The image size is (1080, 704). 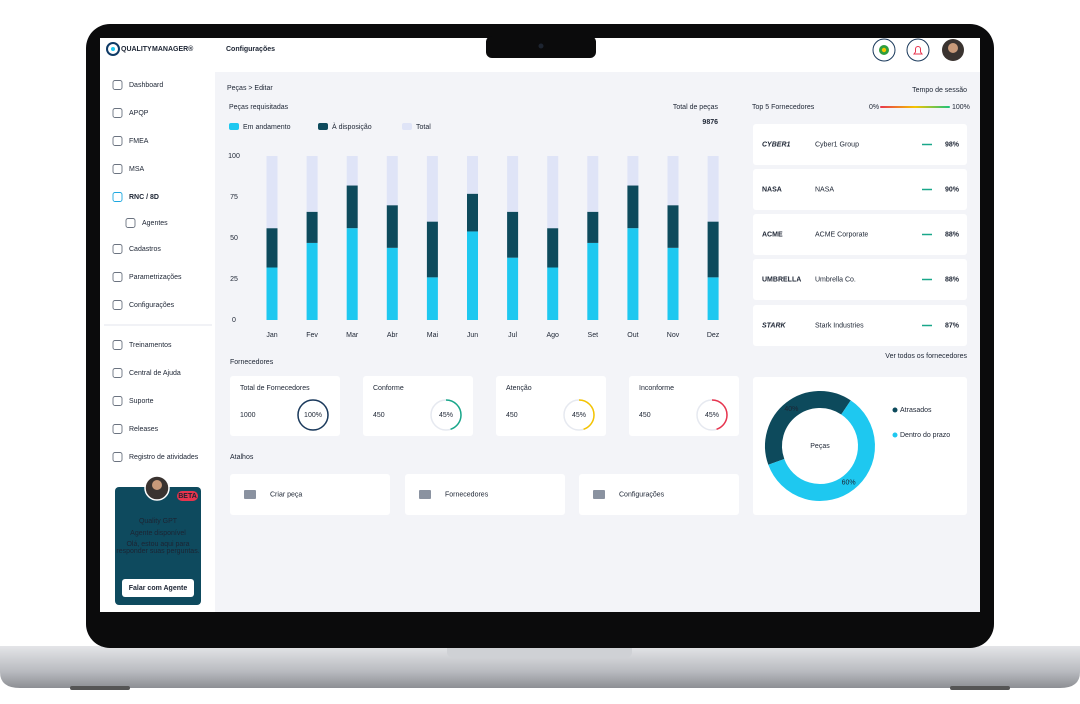 I want to click on summary-label: Atenção, so click(x=519, y=388).